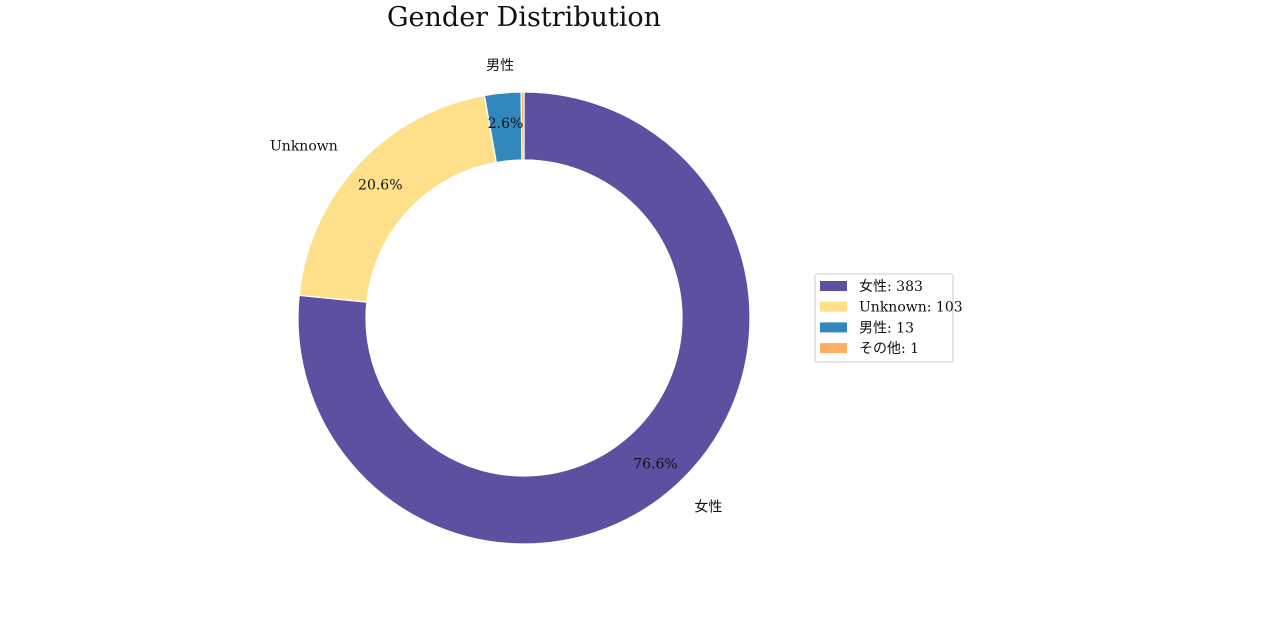 The image size is (1280, 617). I want to click on legend-label-slice-1: 女性: 383, so click(891, 286).